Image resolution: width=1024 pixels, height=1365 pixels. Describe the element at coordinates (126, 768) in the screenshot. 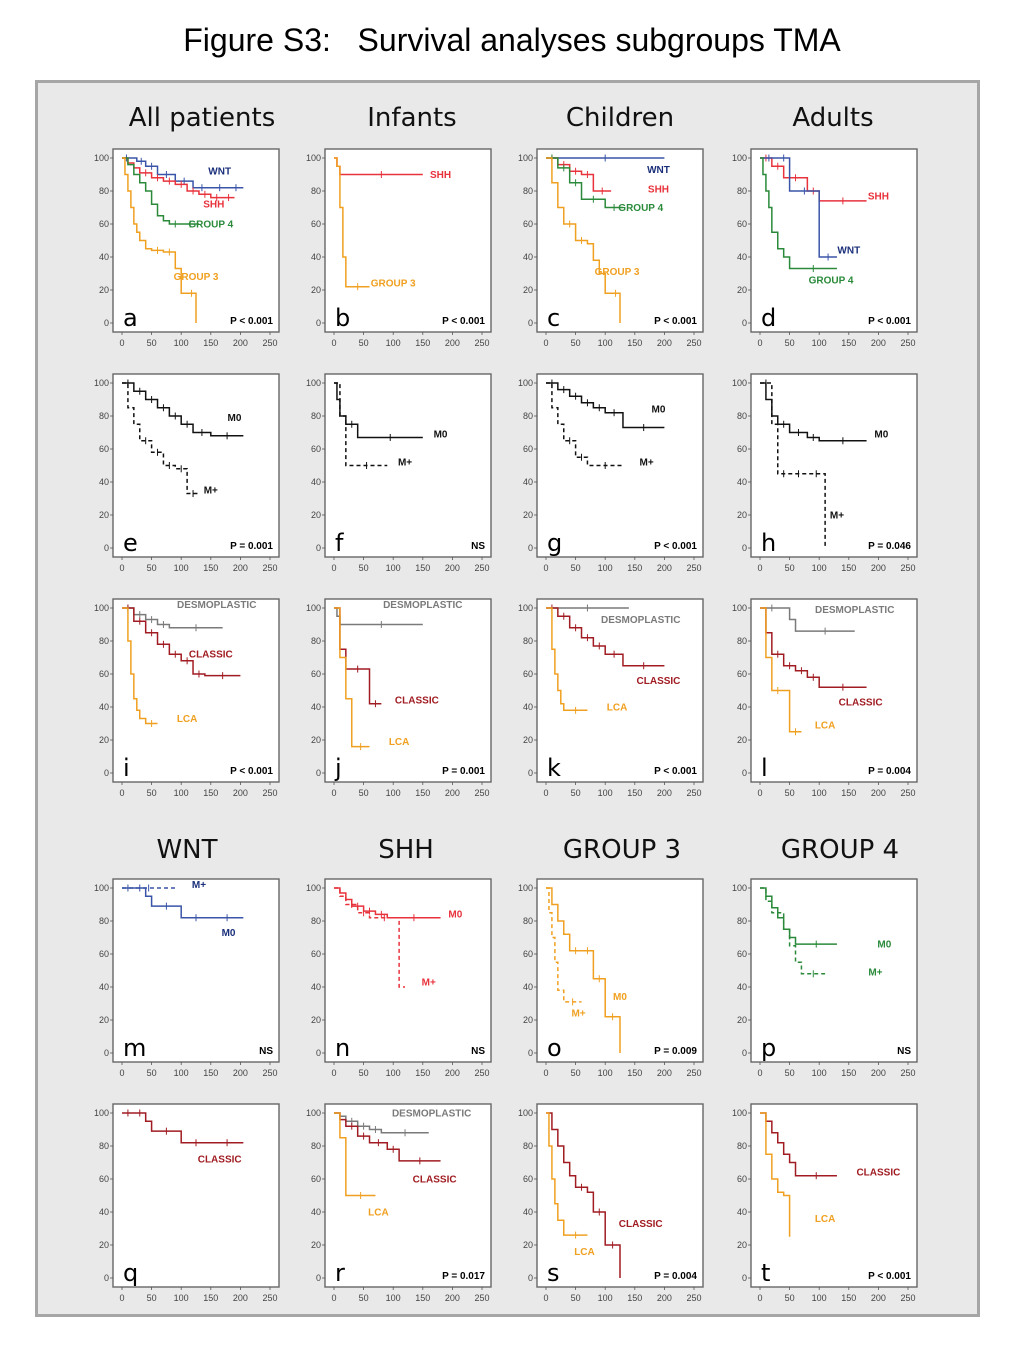

I see `panel-letter: i` at that location.